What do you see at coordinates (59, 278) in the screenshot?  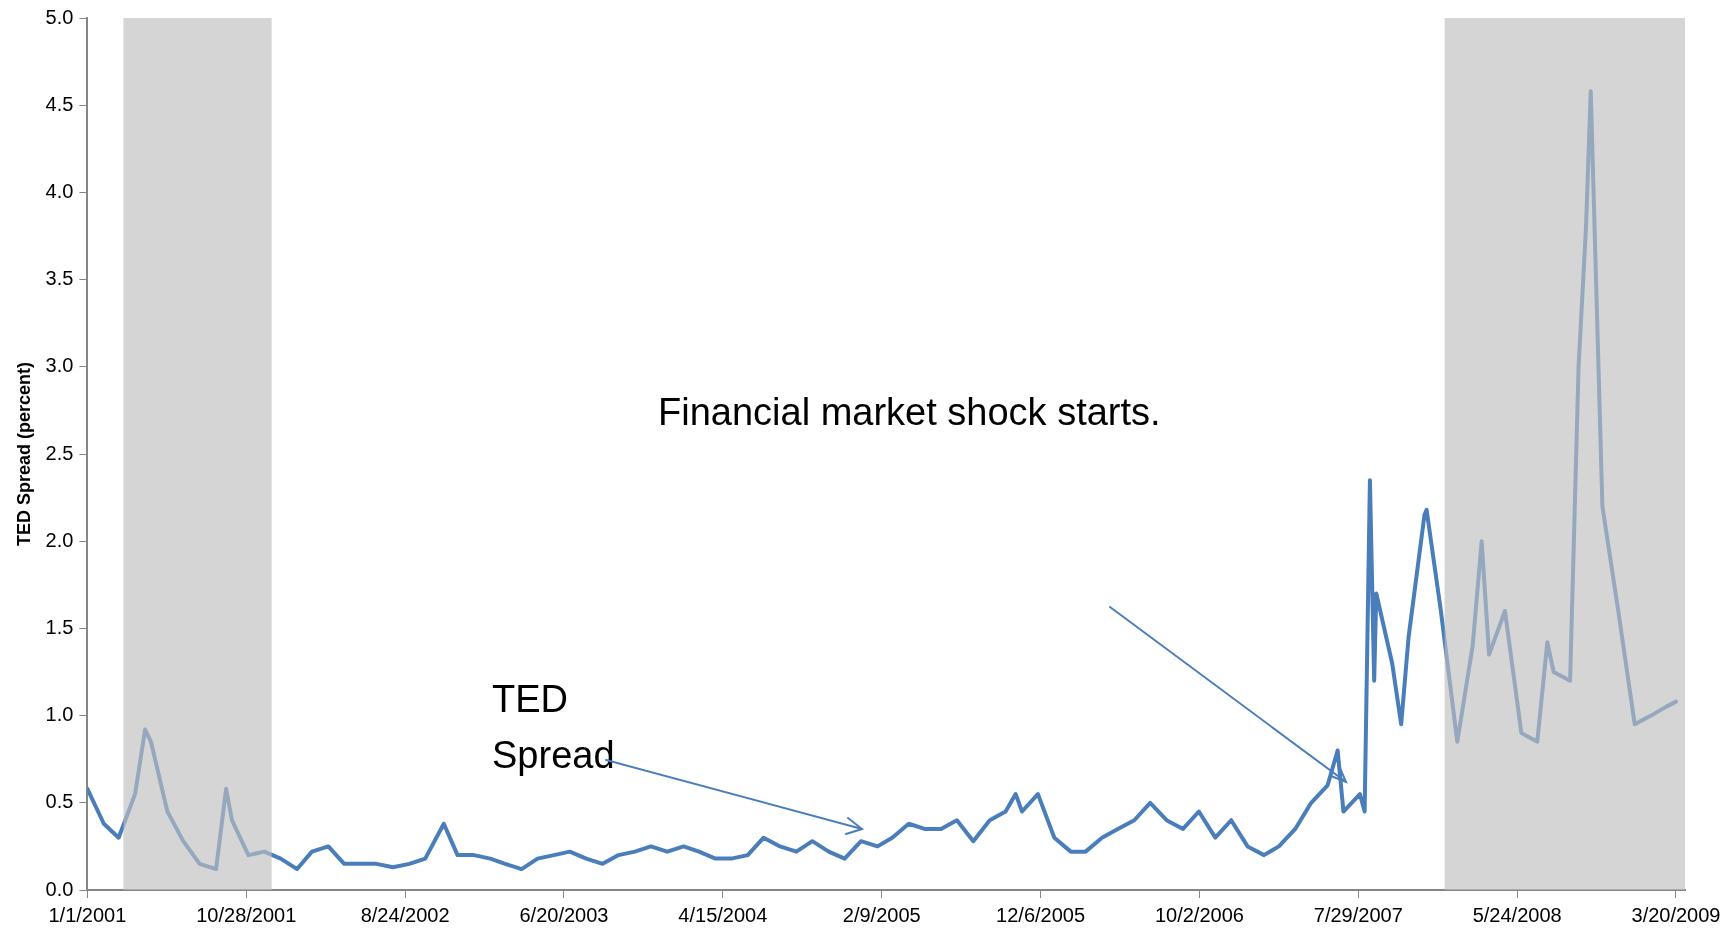 I see `y-tick-label: 3.5` at bounding box center [59, 278].